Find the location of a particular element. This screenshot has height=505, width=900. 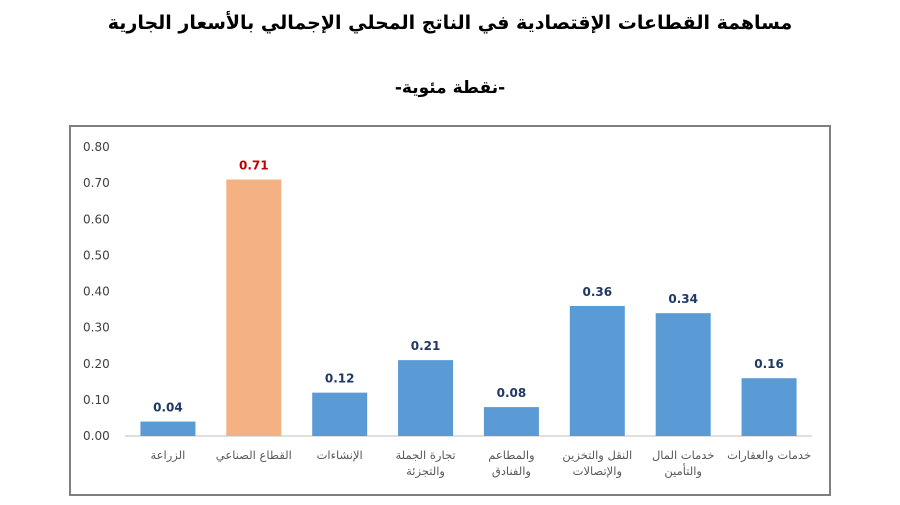

data-label: 0.16 is located at coordinates (769, 364).